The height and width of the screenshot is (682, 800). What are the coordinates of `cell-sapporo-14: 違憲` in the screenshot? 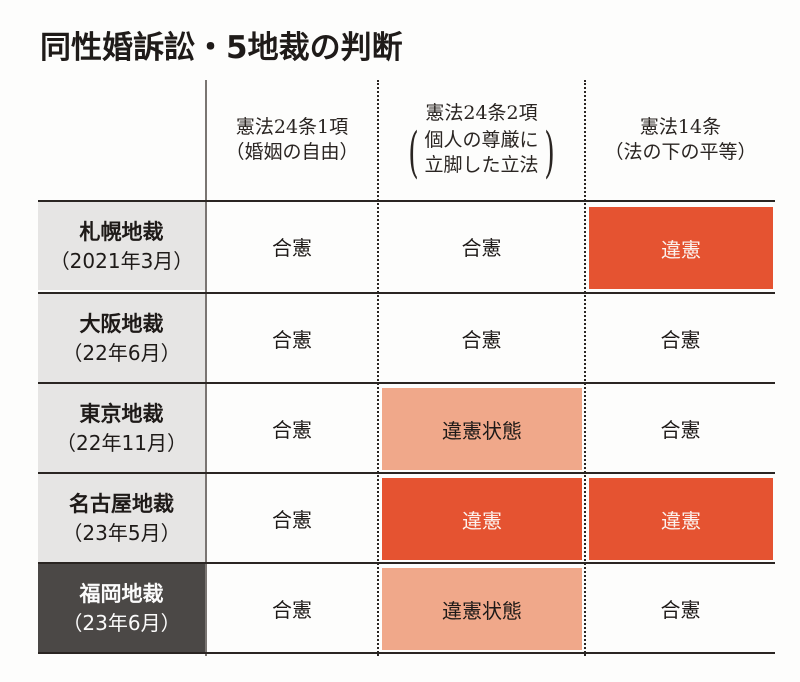 It's located at (681, 248).